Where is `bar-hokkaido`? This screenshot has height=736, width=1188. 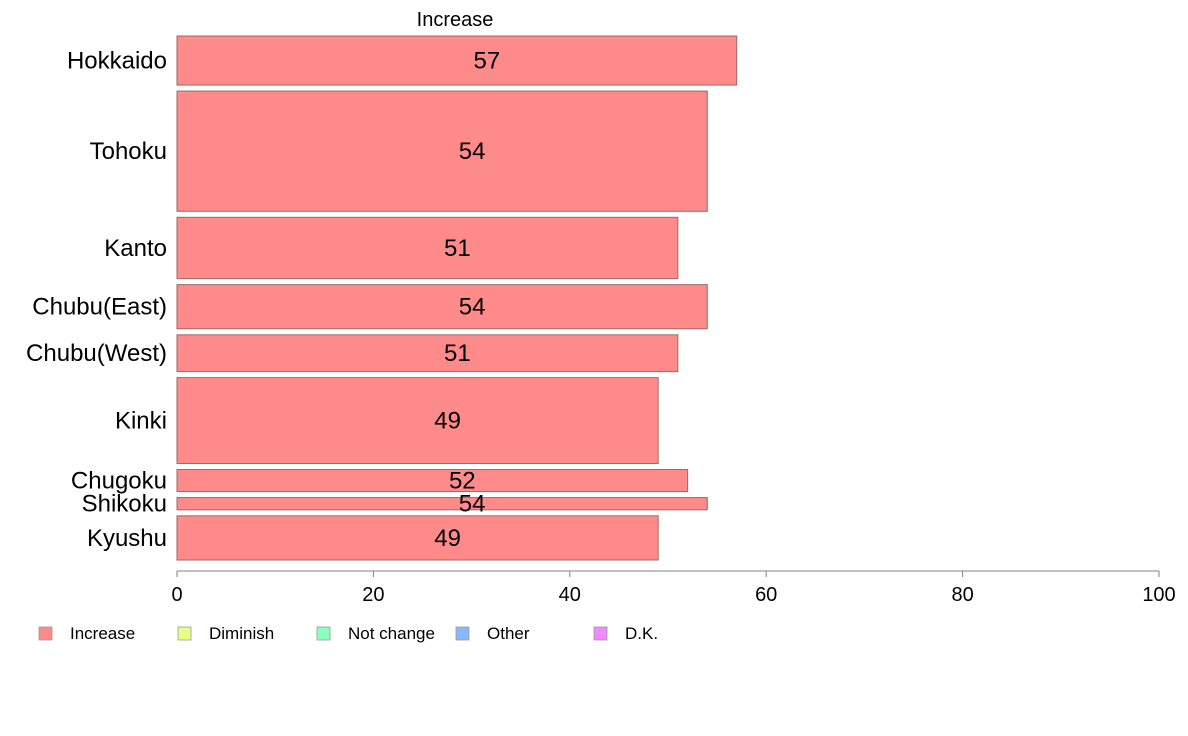 bar-hokkaido is located at coordinates (457, 60).